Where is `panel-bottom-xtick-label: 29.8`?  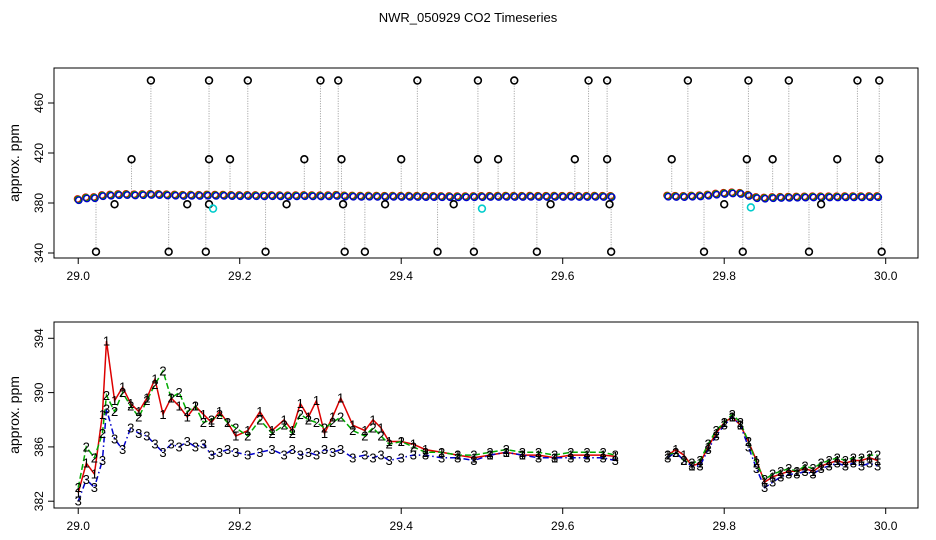 panel-bottom-xtick-label: 29.8 is located at coordinates (725, 526).